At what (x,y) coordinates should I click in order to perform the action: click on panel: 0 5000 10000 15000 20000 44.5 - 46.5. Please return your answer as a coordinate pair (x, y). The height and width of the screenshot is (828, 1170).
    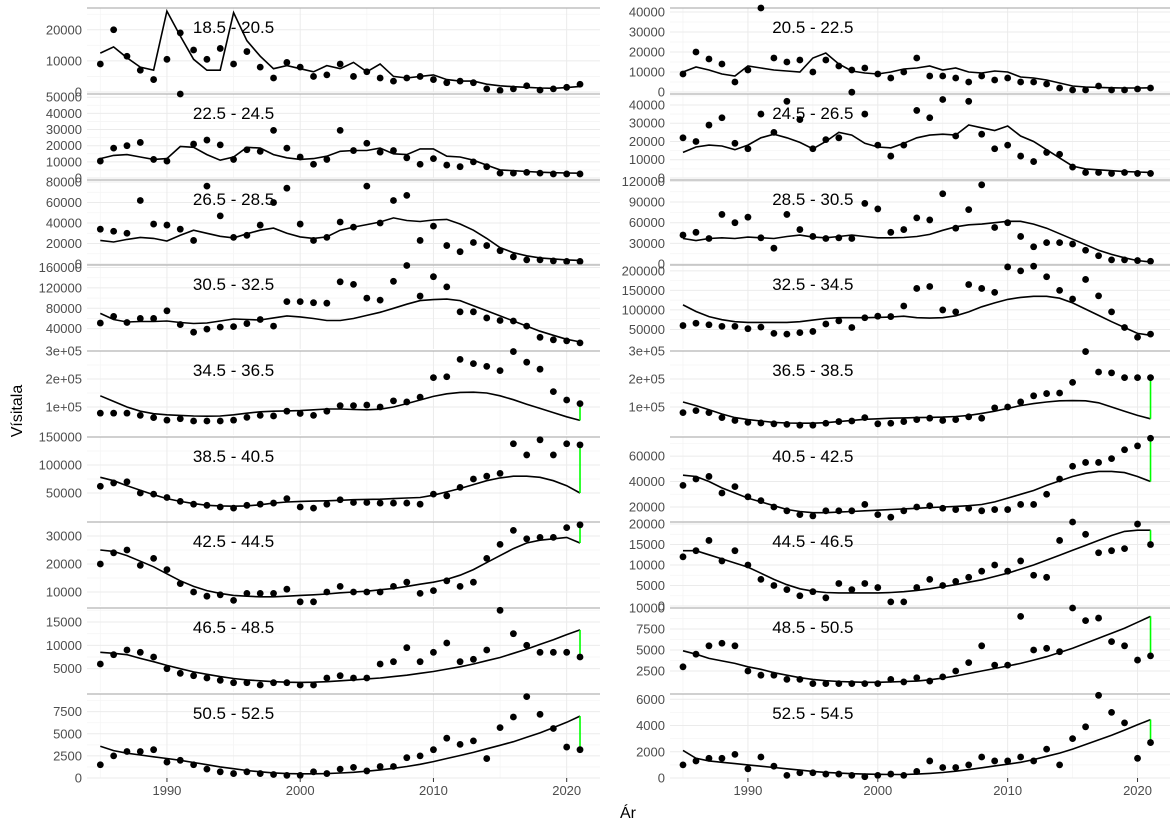
    Looking at the image, I should click on (899, 565).